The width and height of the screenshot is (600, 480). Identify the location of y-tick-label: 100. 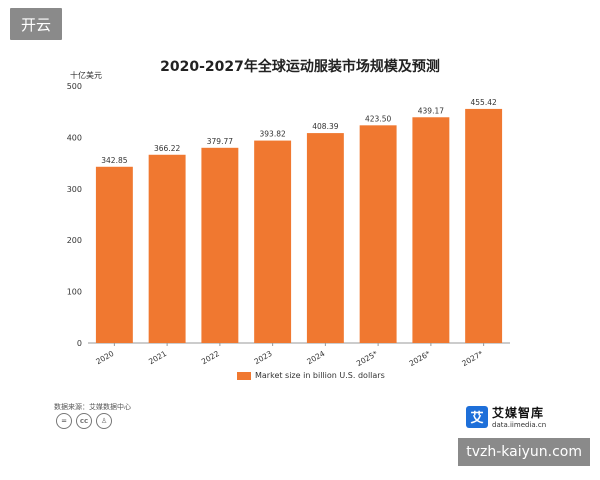
(74, 292).